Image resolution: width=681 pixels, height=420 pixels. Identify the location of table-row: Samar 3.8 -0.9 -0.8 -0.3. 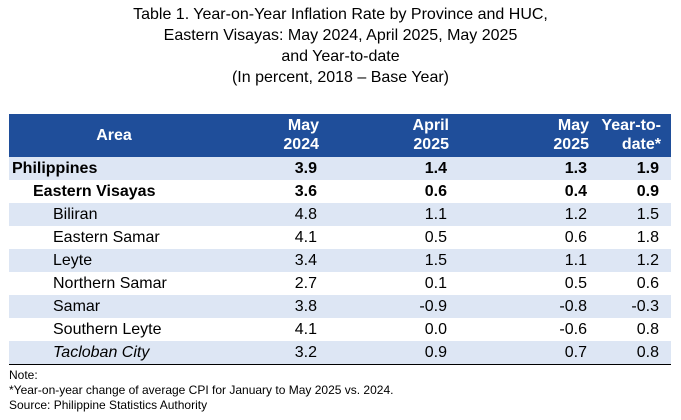
(340, 306).